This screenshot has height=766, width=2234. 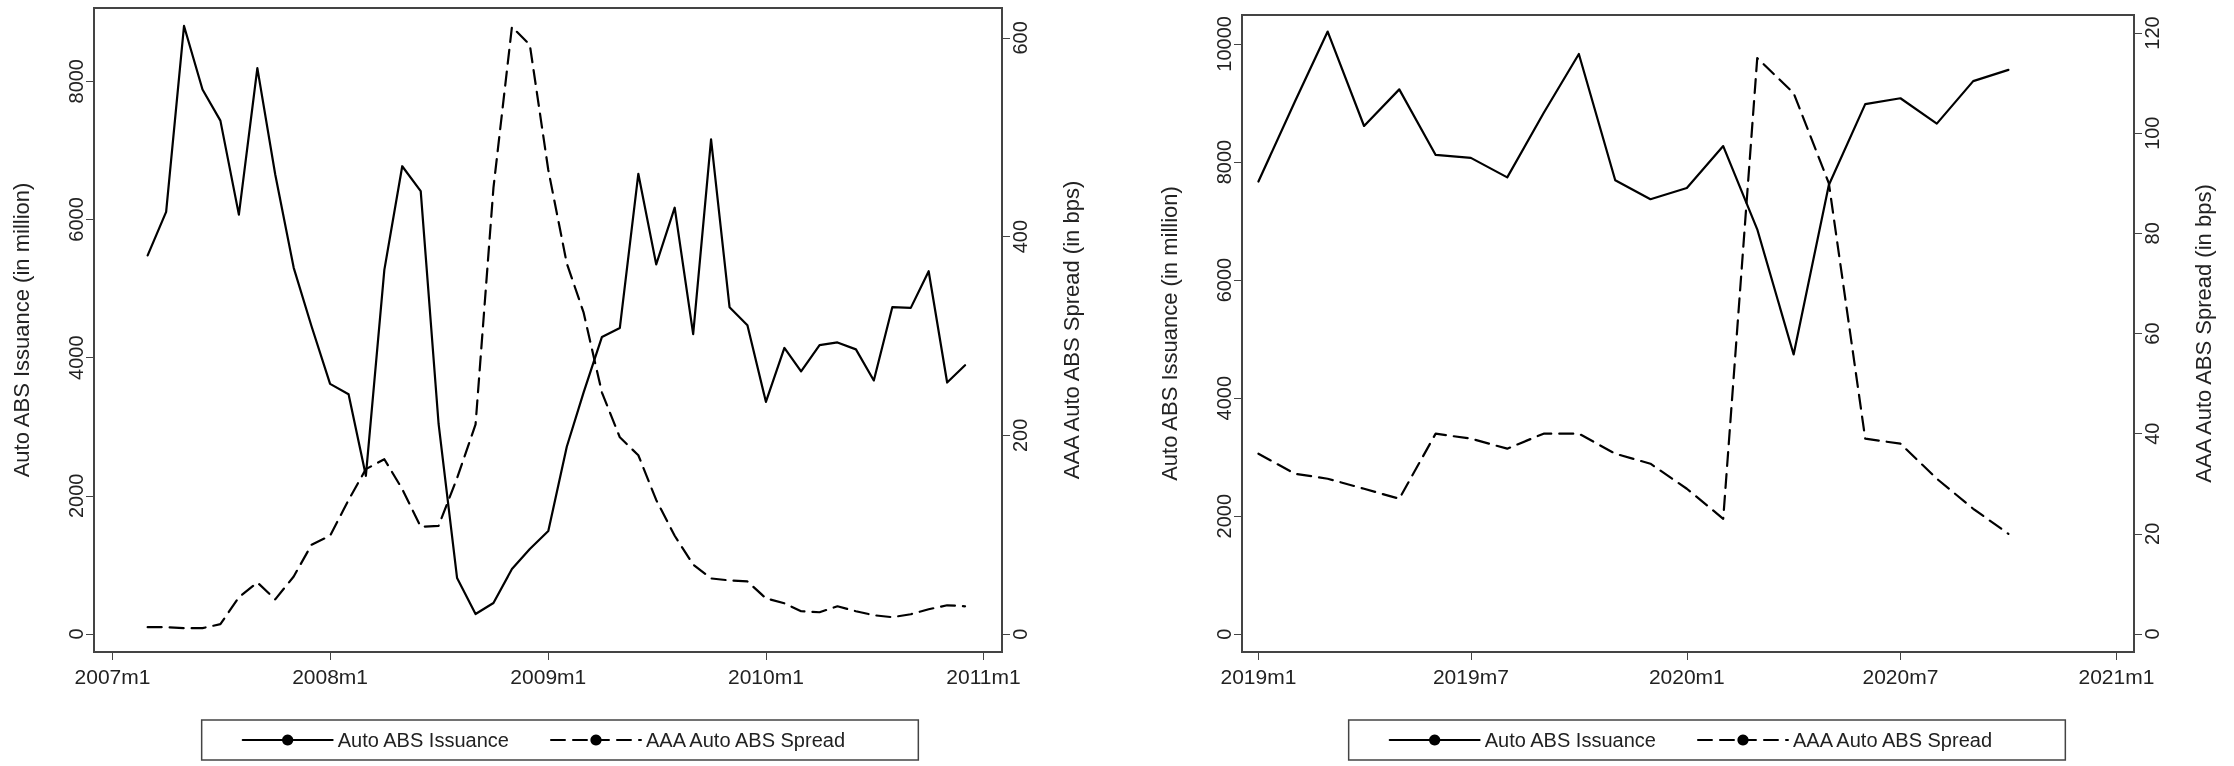 What do you see at coordinates (1224, 44) in the screenshot?
I see `y-tick-label: 10000` at bounding box center [1224, 44].